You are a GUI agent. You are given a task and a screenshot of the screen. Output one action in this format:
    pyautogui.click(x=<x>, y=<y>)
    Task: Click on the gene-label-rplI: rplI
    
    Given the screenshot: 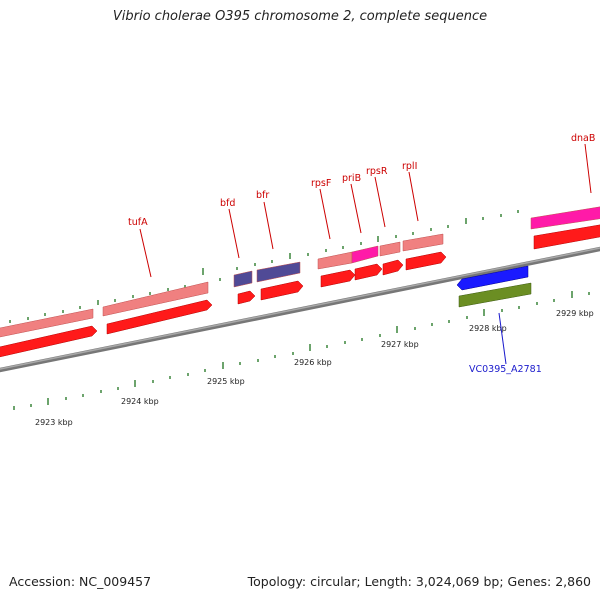 What is the action you would take?
    pyautogui.click(x=409, y=166)
    